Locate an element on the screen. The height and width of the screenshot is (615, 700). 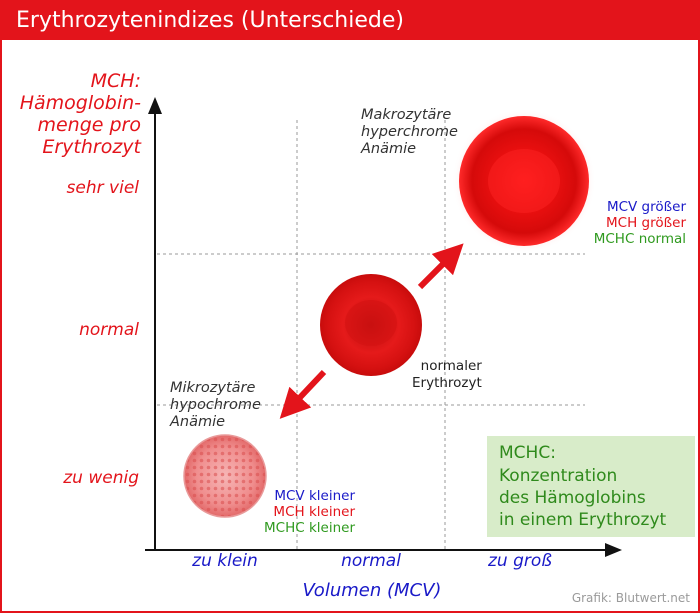
micro-caption: Mikrozytäre hypochrome Anämie is located at coordinates (215, 405).